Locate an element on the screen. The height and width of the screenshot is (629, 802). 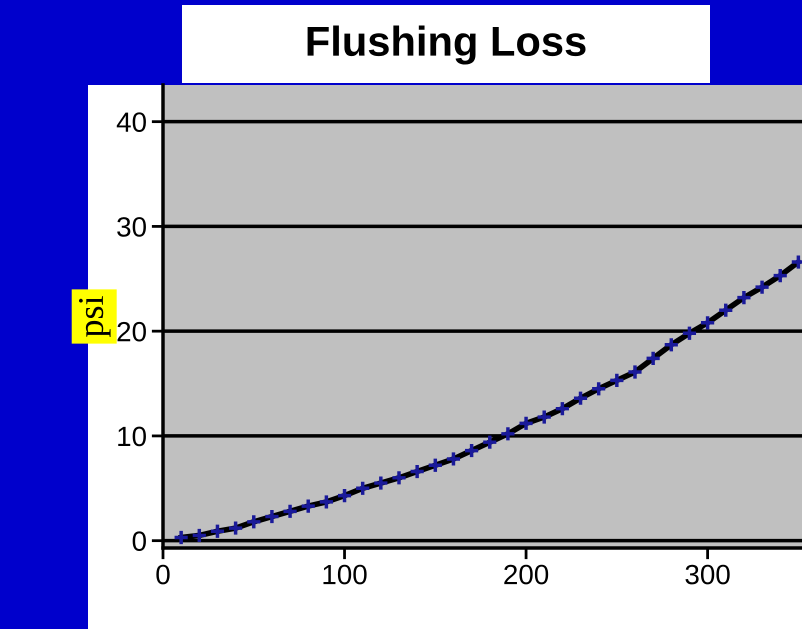
x-tick-label: 100 is located at coordinates (345, 574).